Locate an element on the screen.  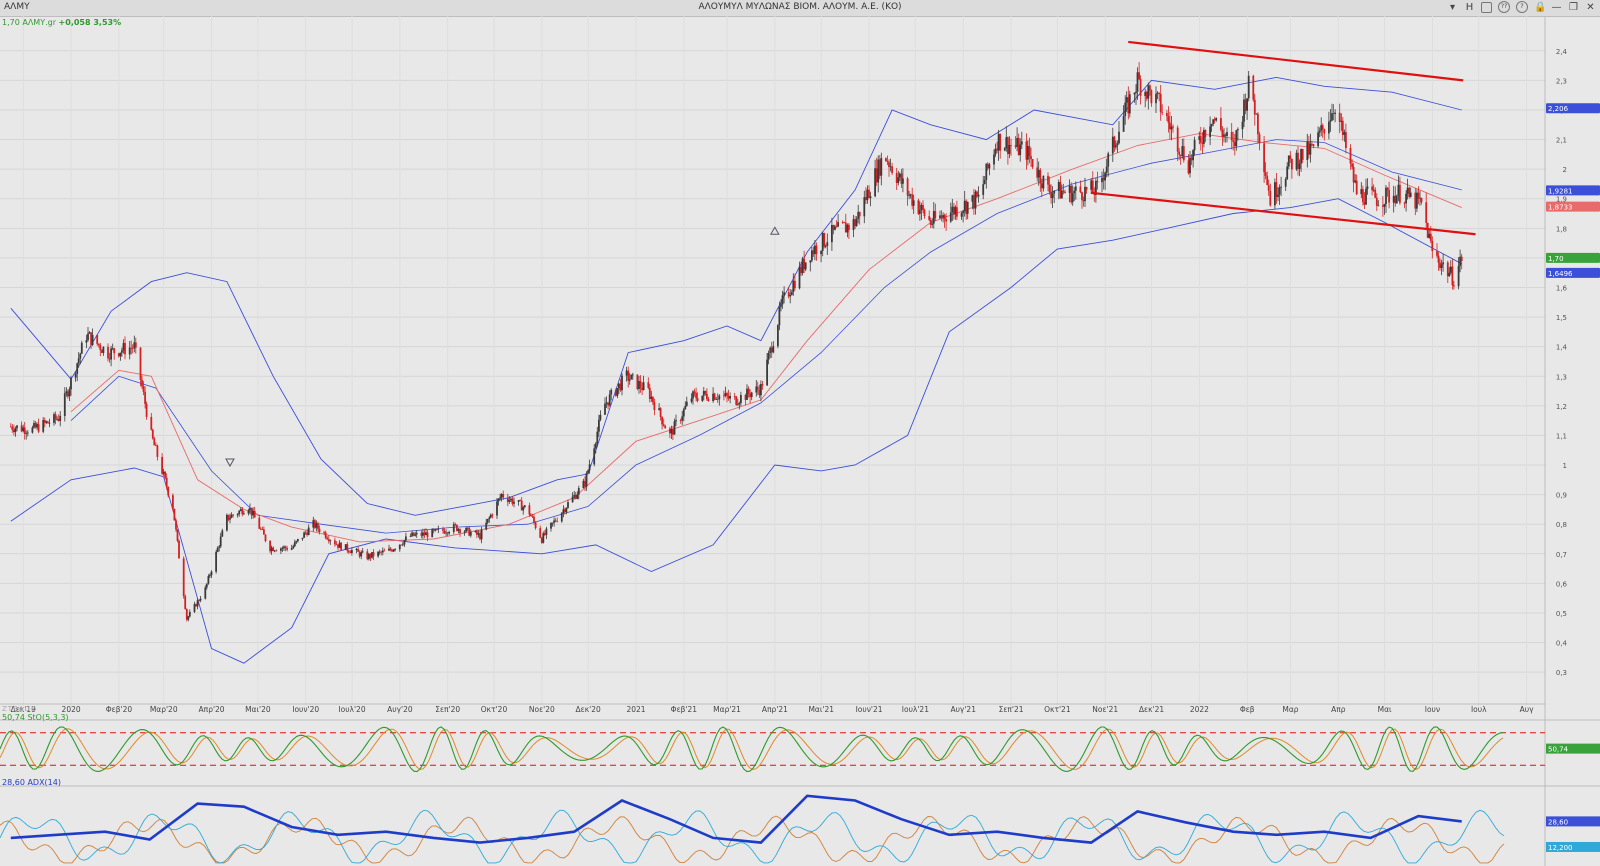
close-icon: ✕ is located at coordinates (1590, 7).